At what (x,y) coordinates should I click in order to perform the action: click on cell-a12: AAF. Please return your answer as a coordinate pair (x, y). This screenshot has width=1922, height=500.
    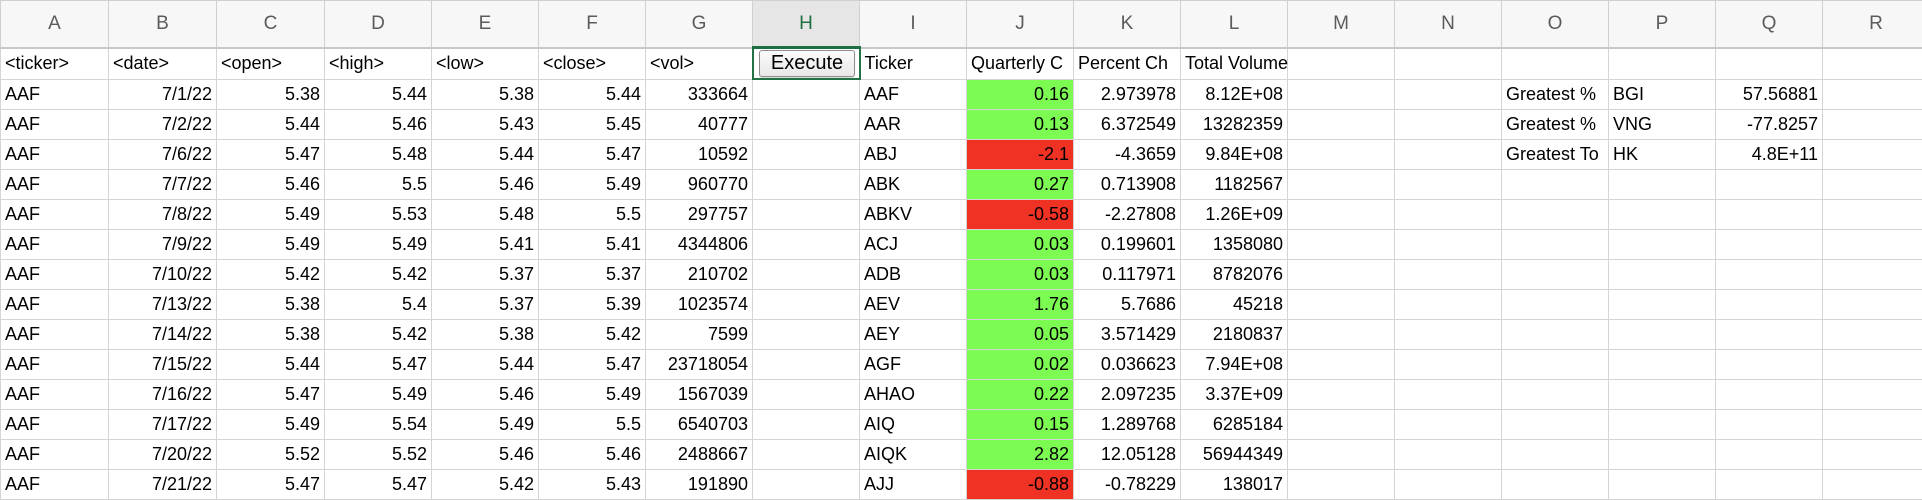
    Looking at the image, I should click on (55, 395).